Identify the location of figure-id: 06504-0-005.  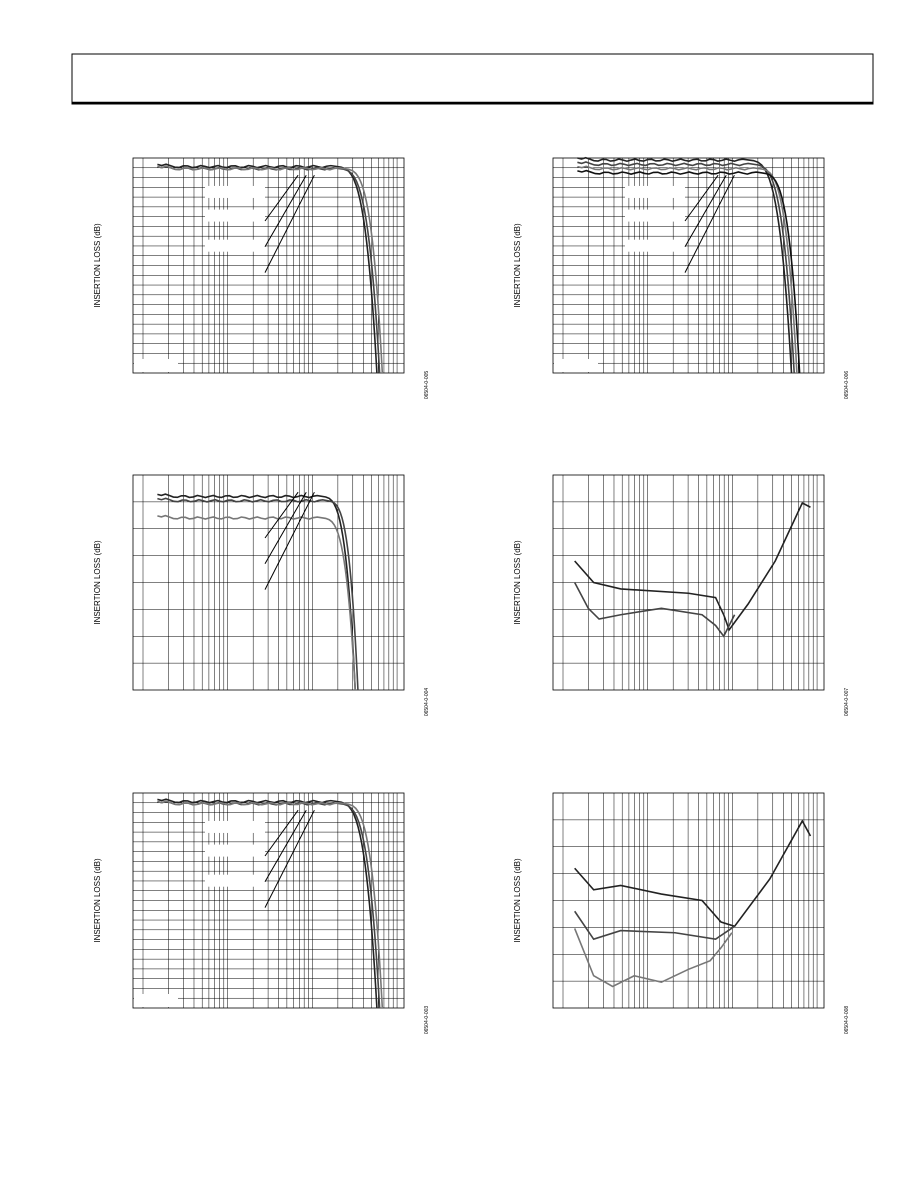
(427, 385).